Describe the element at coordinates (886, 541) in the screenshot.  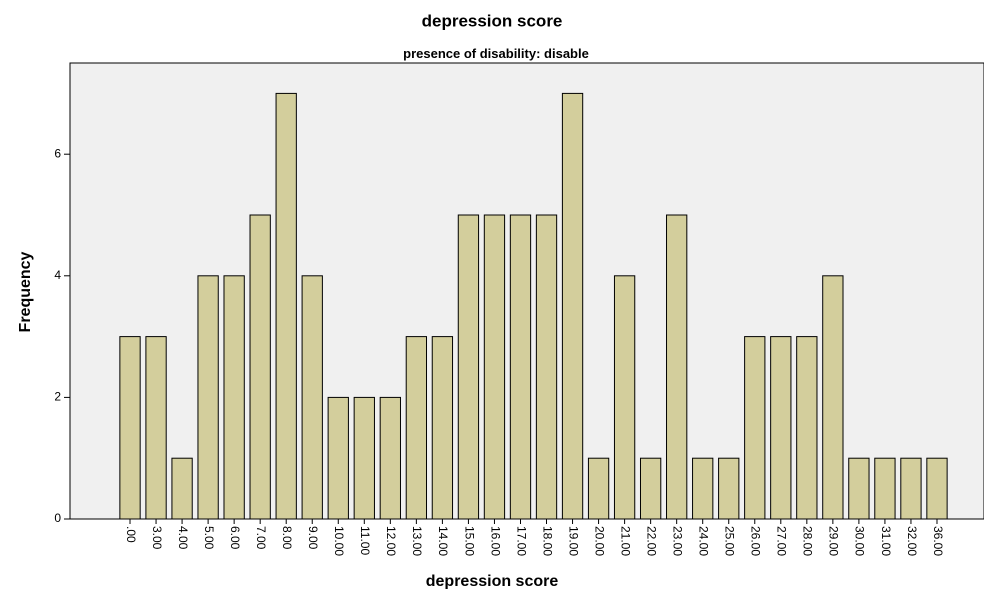
I see `x-tick-label: 31.00` at that location.